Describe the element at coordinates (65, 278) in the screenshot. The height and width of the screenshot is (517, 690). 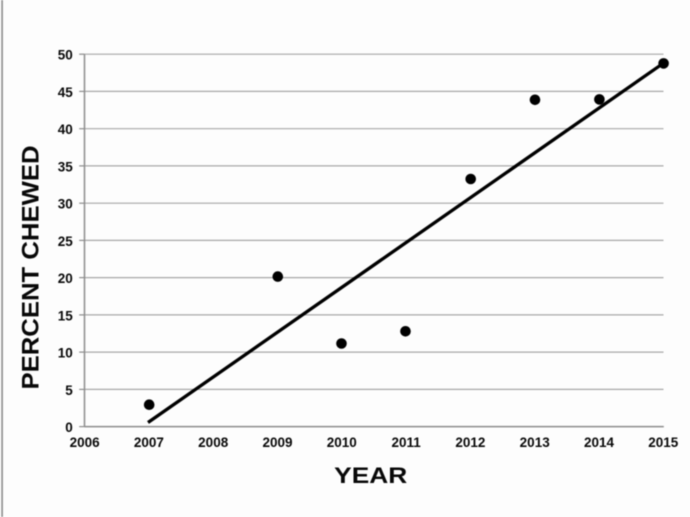
I see `svg-text: 20` at that location.